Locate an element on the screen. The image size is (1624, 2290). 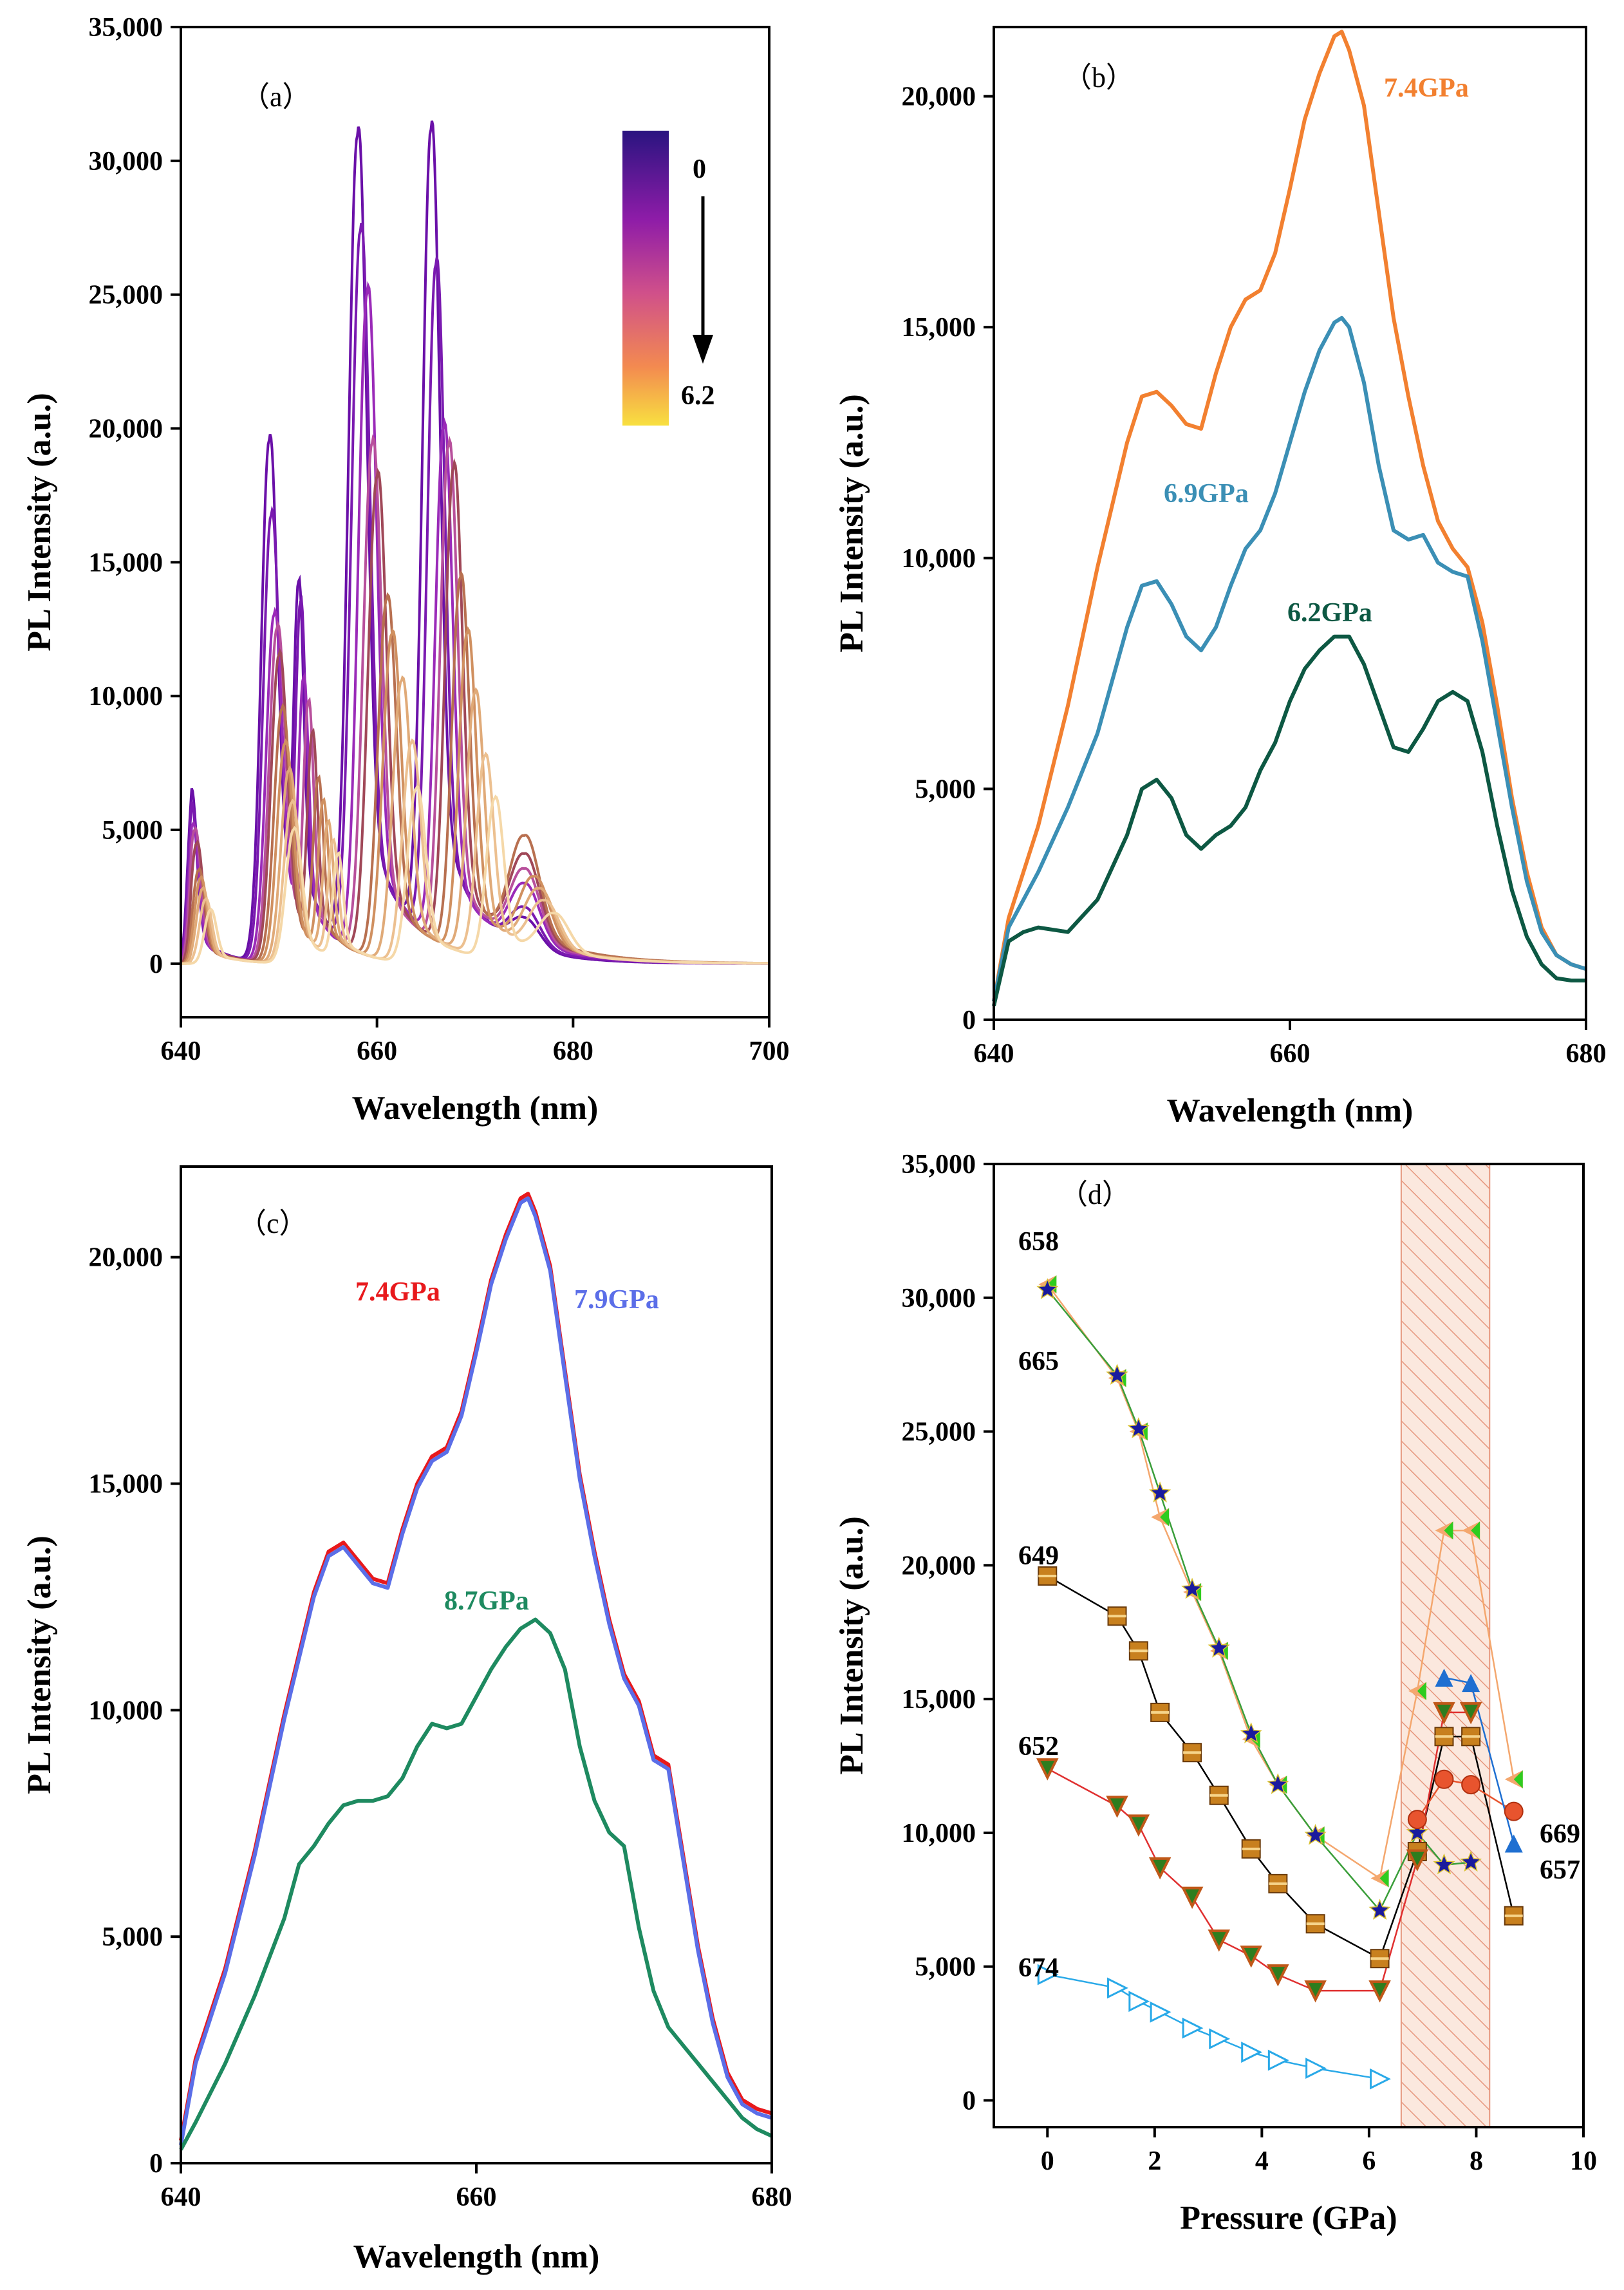
x-tick-label: 2 is located at coordinates (1154, 2161).